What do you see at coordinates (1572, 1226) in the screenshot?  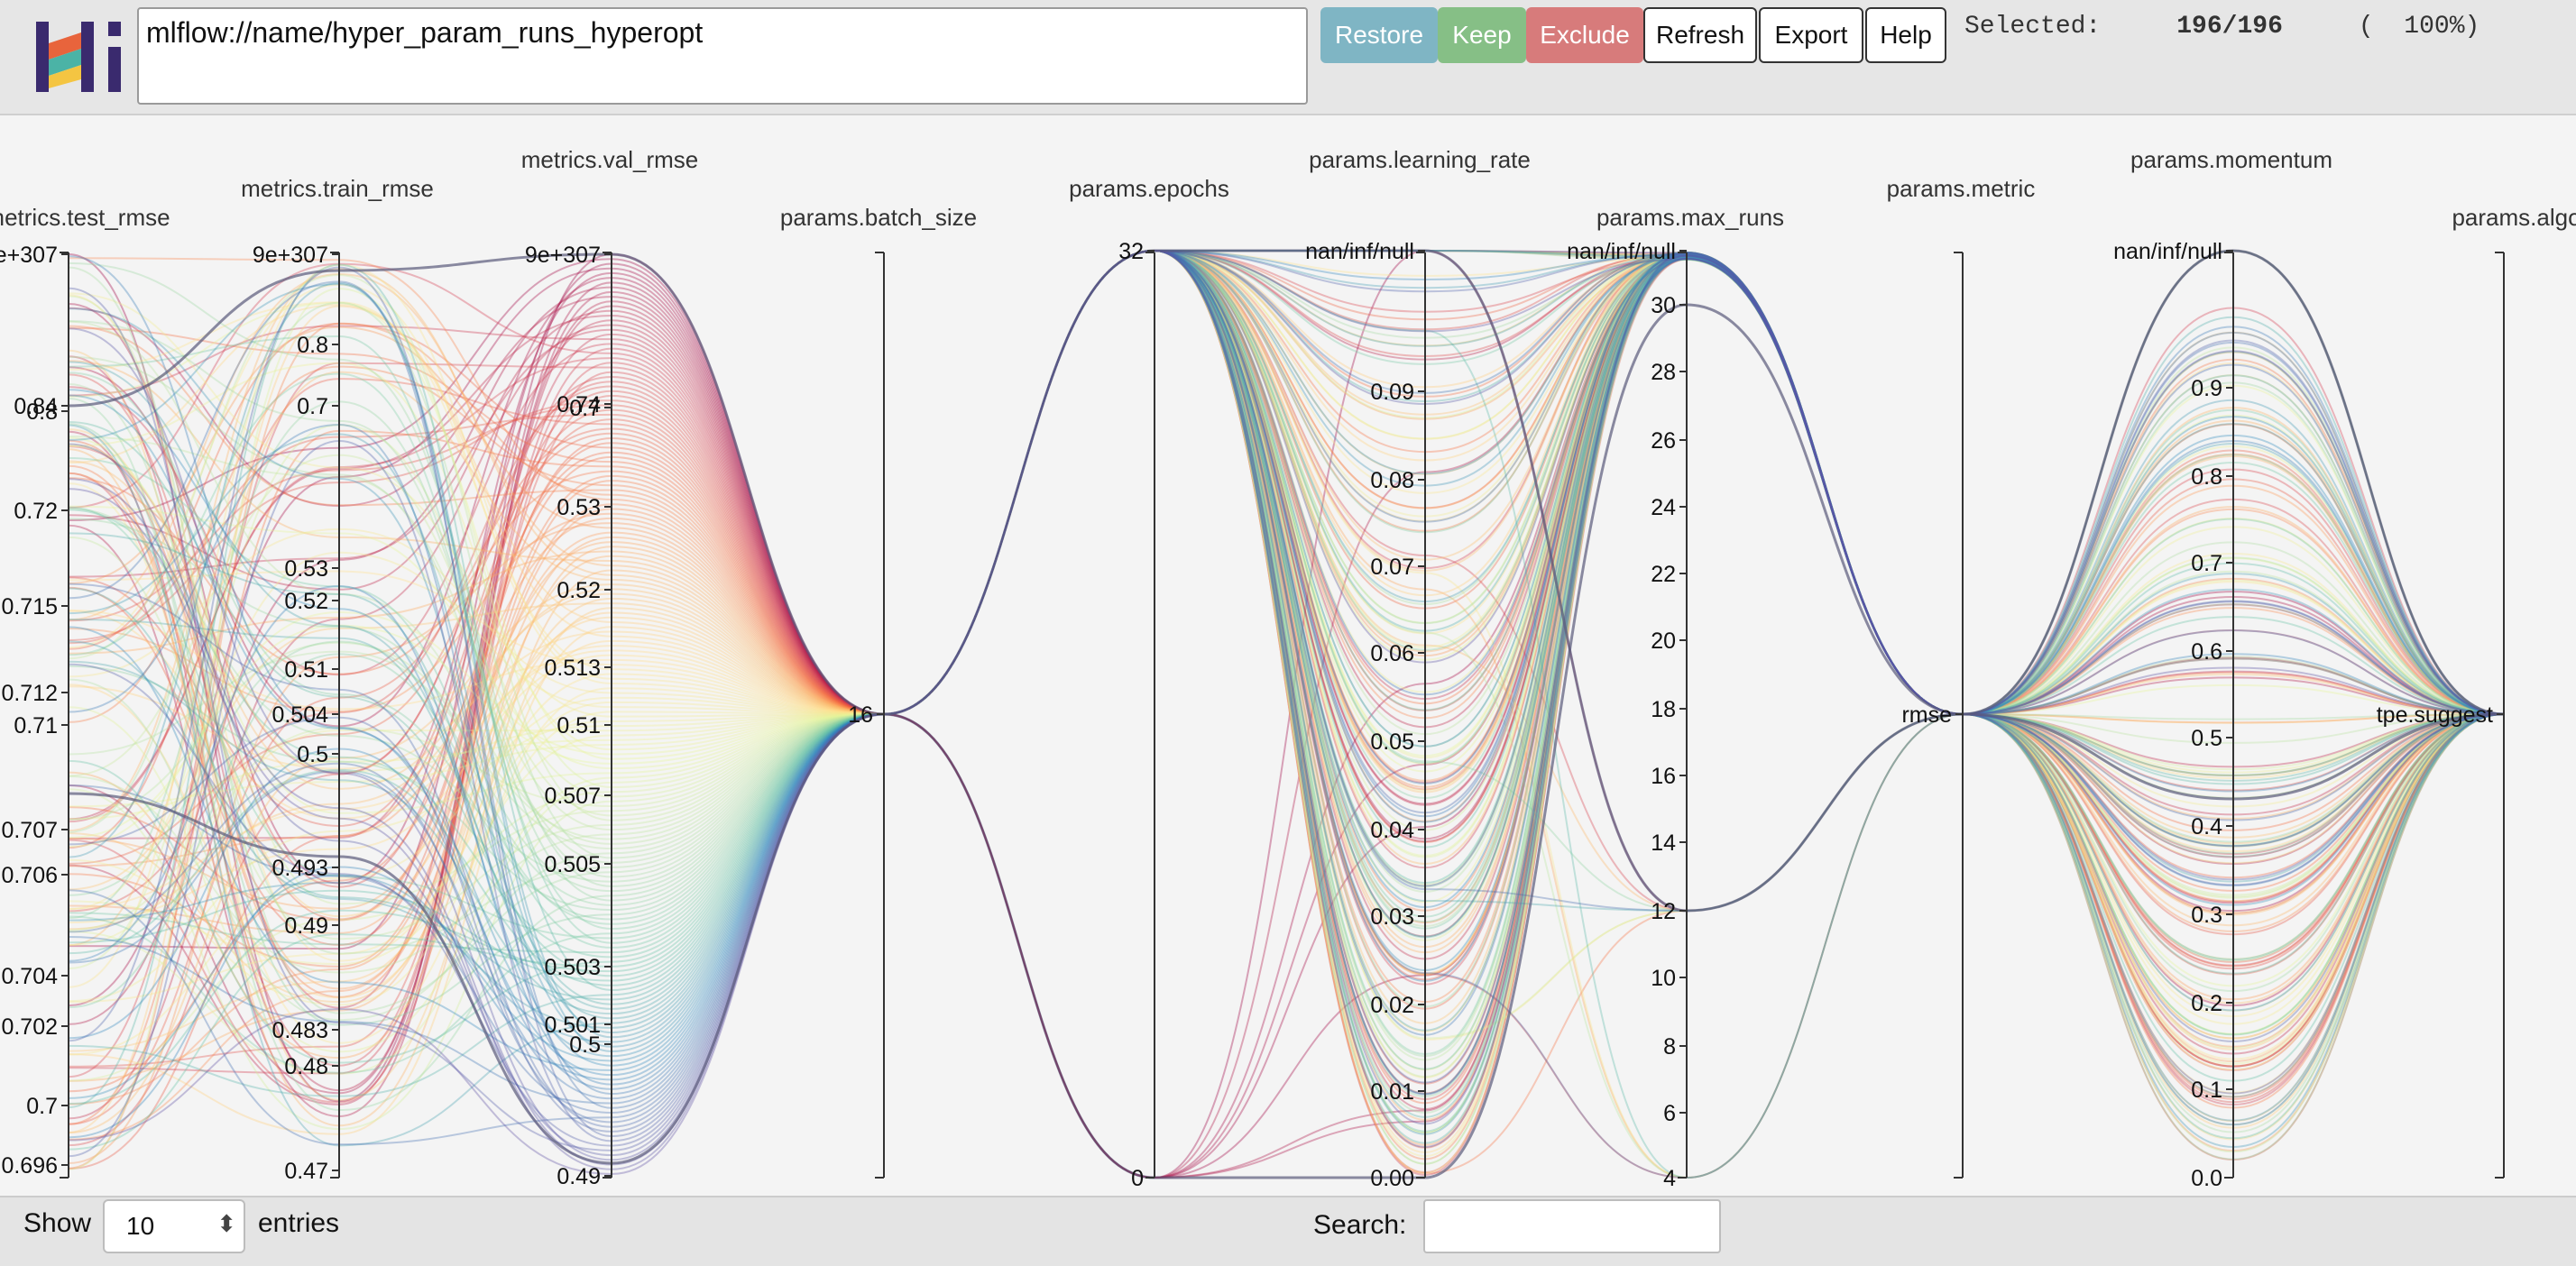 I see `search-input` at bounding box center [1572, 1226].